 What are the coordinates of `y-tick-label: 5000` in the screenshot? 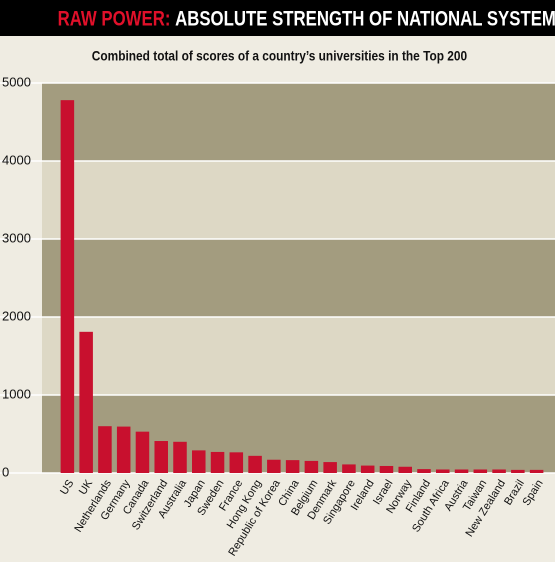 It's located at (16, 81).